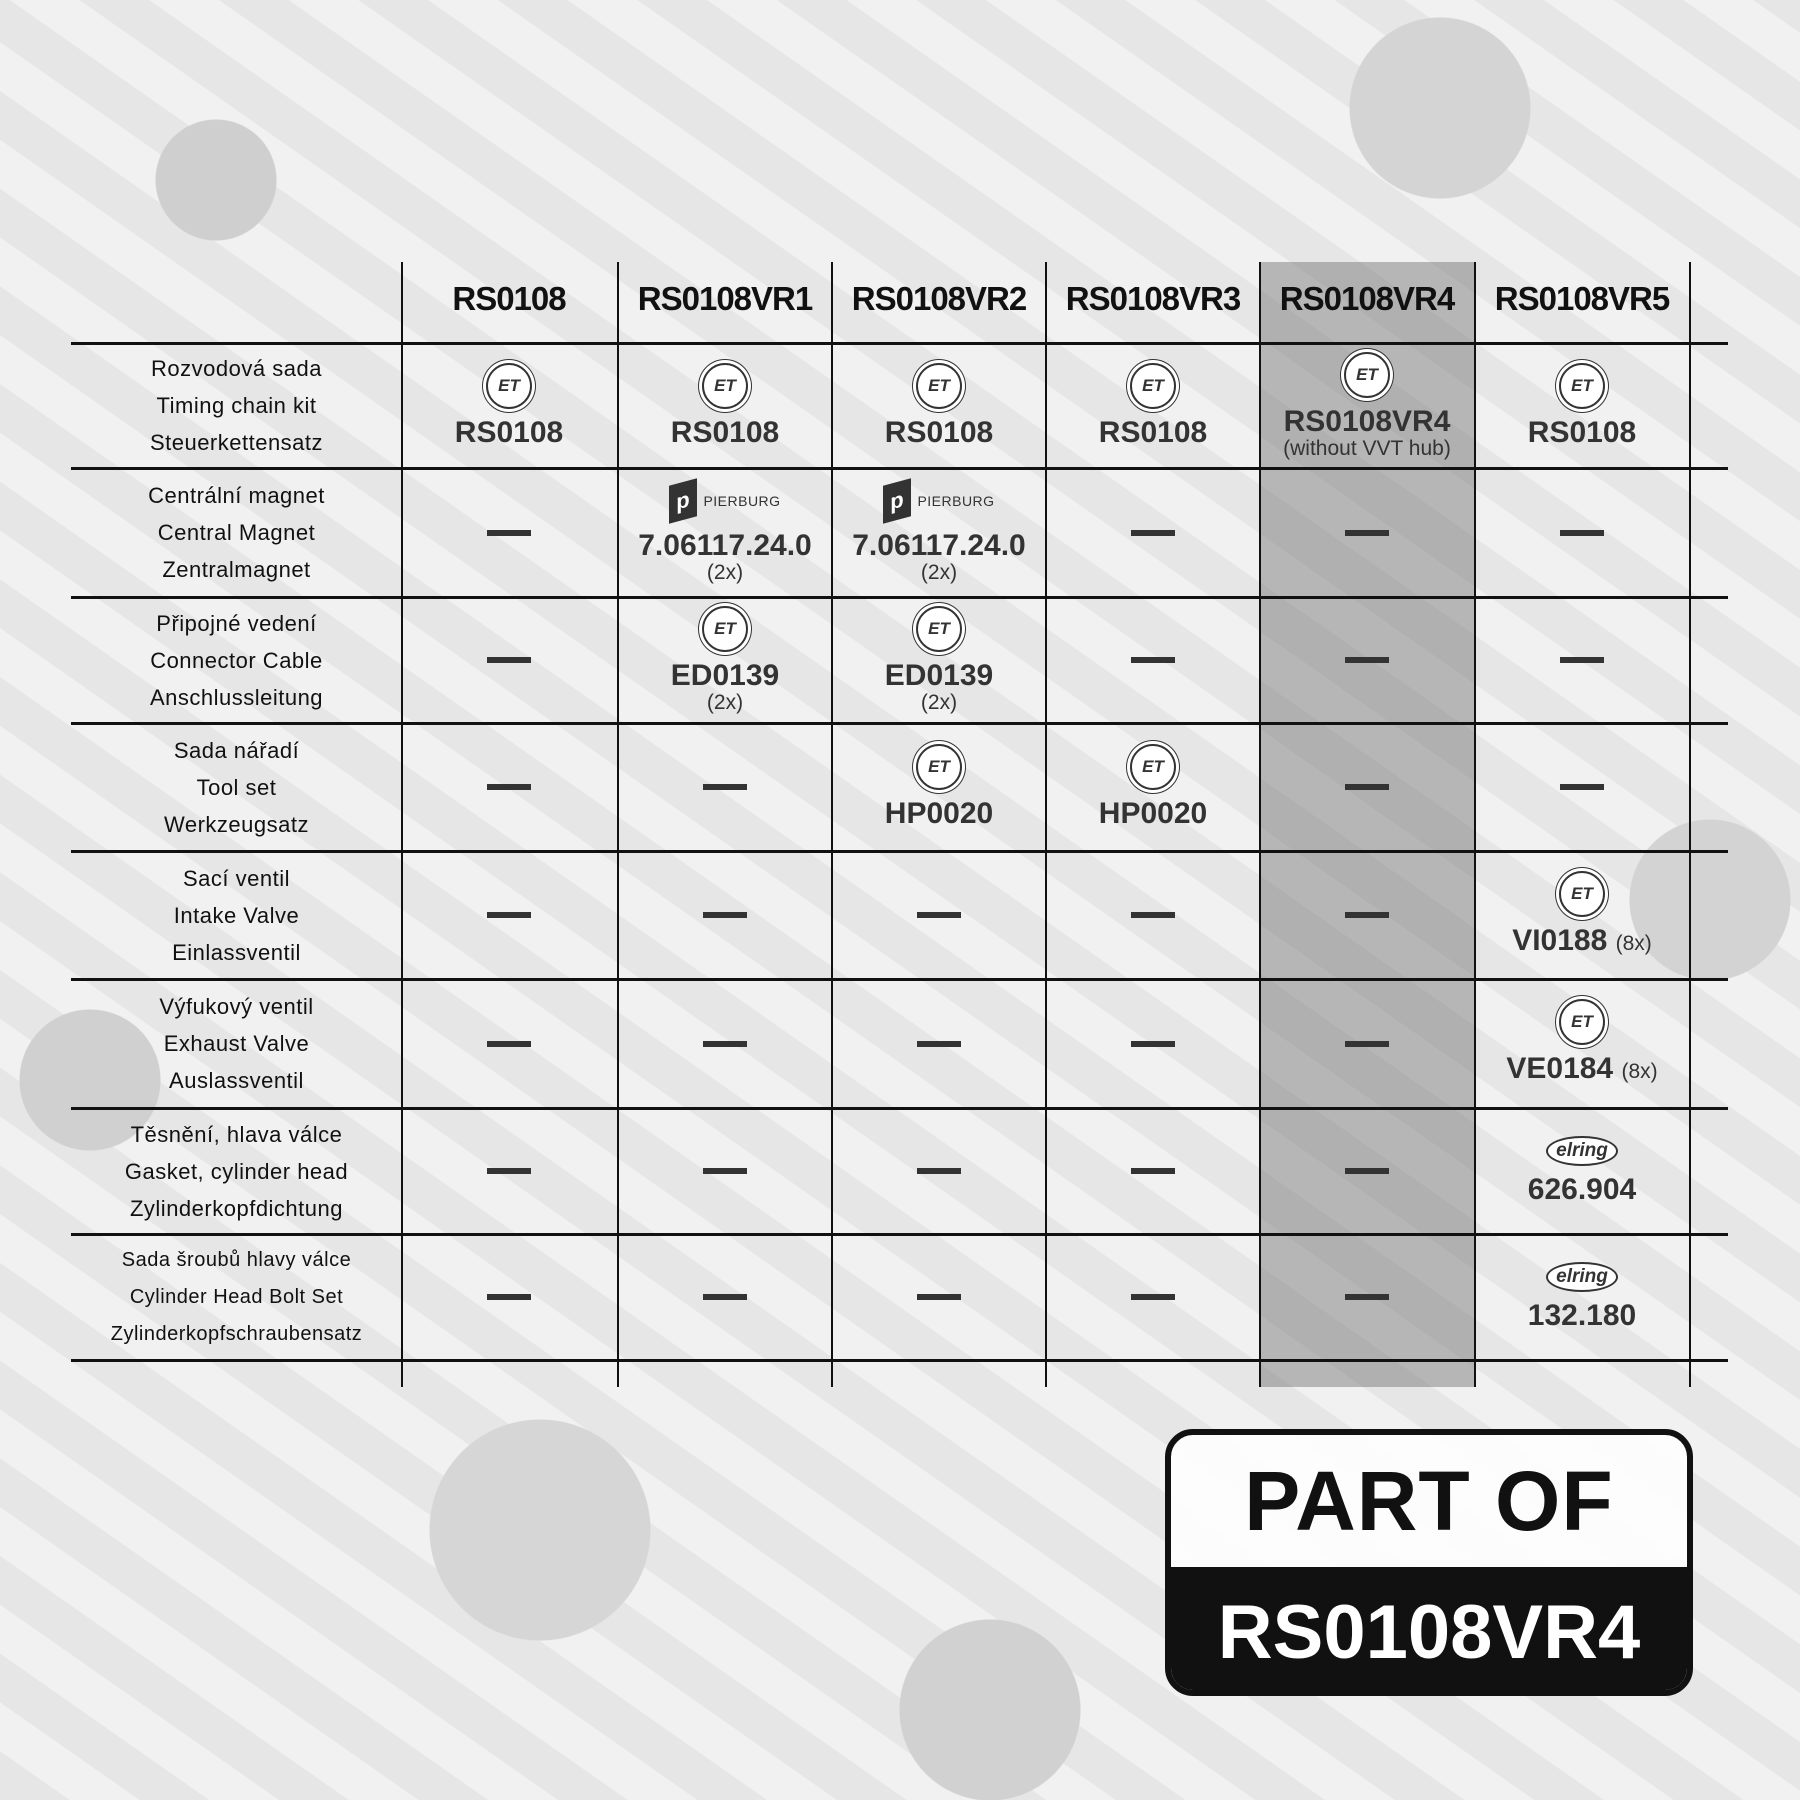  I want to click on badge-title: PART OF, so click(1429, 1500).